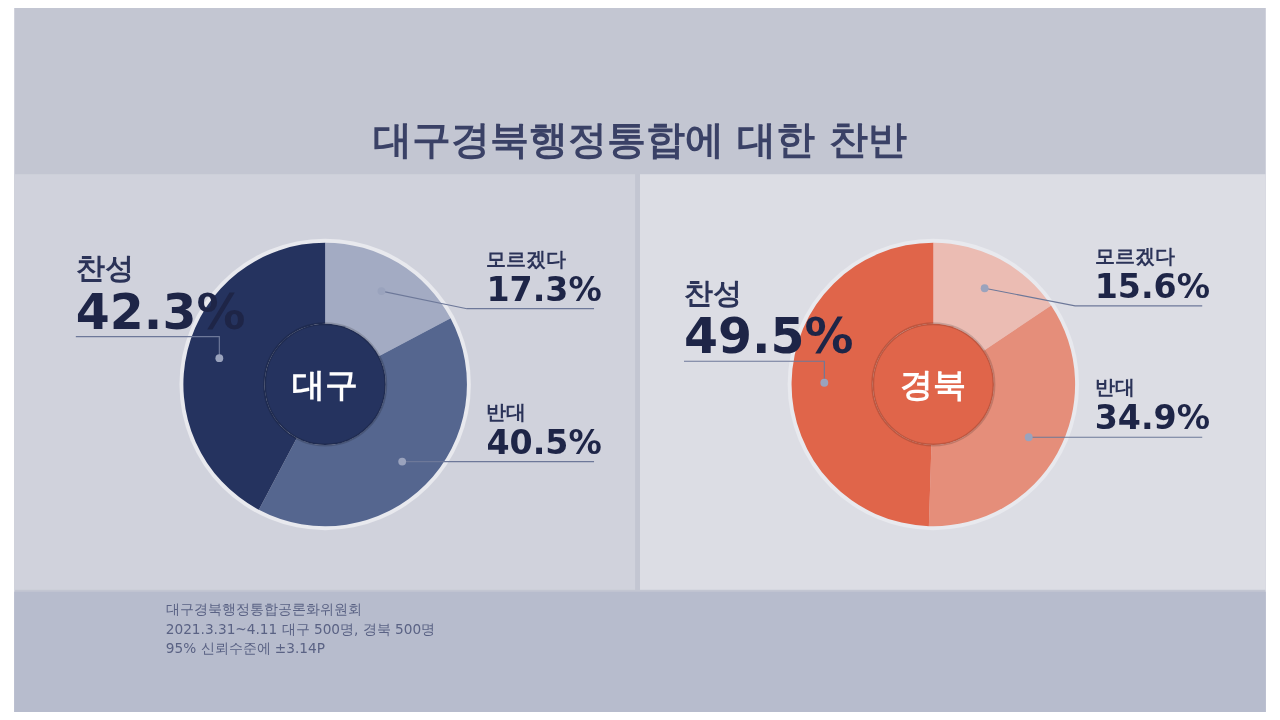  Describe the element at coordinates (1152, 287) in the screenshot. I see `data-label: 15.6%` at that location.